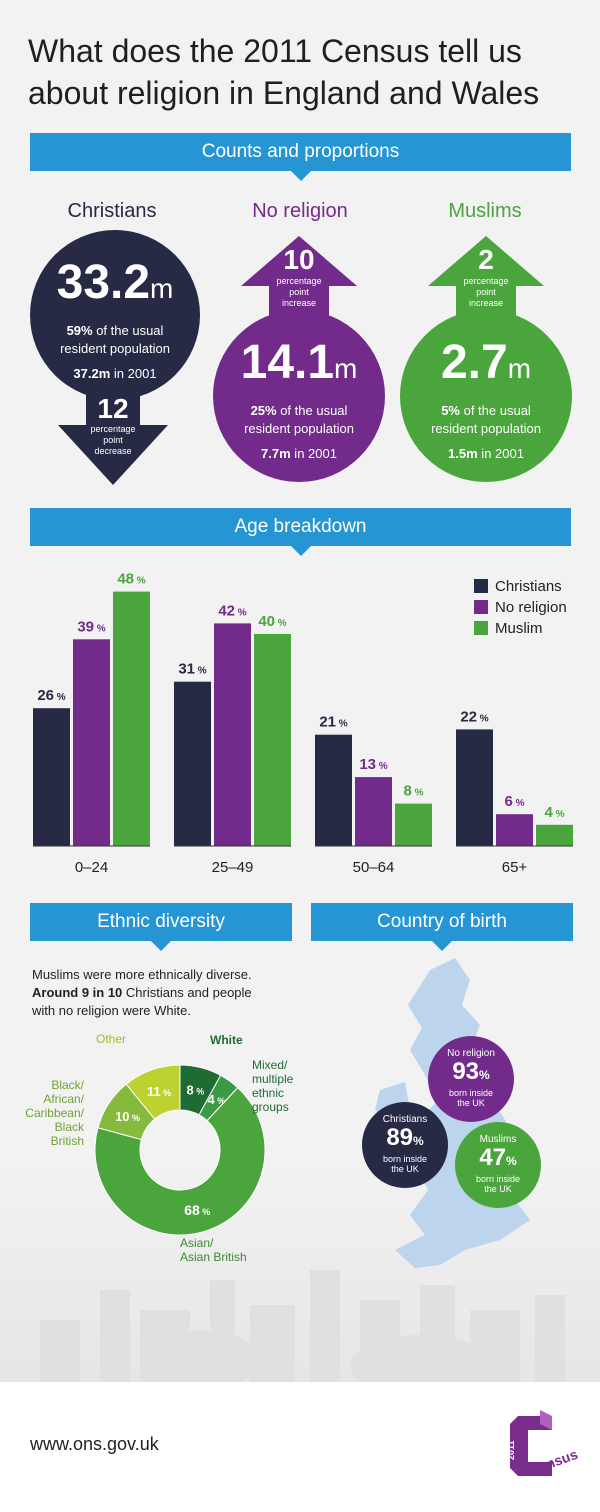 The height and width of the screenshot is (1512, 600). What do you see at coordinates (474, 716) in the screenshot?
I see `bar-label-christians-3: 22 %` at bounding box center [474, 716].